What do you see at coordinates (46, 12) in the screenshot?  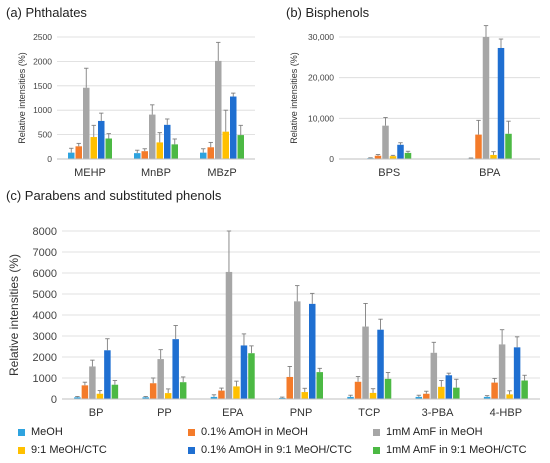 I see `panel-a-title: (a) Phthalates` at bounding box center [46, 12].